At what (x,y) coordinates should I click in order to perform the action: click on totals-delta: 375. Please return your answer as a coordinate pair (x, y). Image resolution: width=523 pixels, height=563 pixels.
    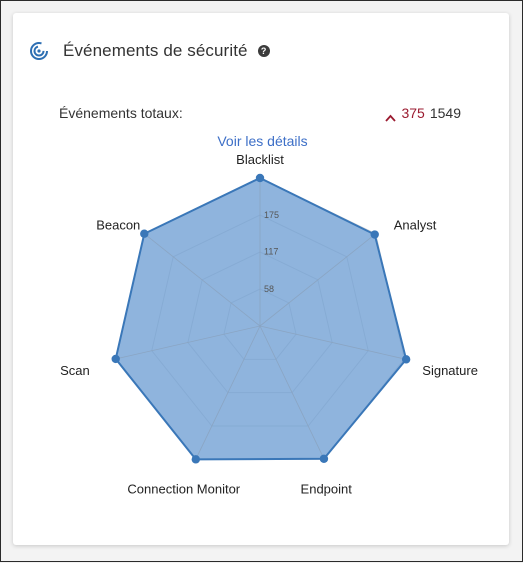
    Looking at the image, I should click on (413, 113).